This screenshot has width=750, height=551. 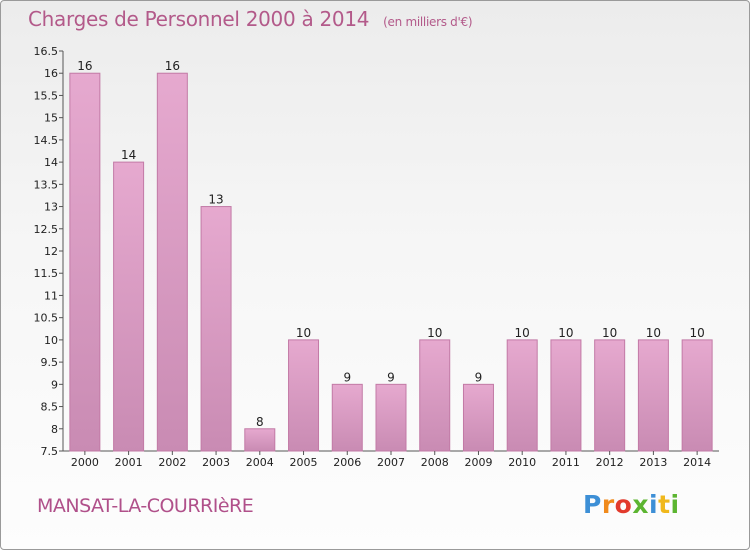 What do you see at coordinates (435, 462) in the screenshot?
I see `x-tick-label: 2008` at bounding box center [435, 462].